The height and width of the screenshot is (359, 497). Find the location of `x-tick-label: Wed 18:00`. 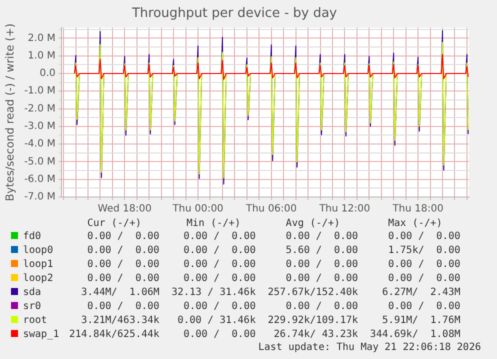

x-tick-label: Wed 18:00 is located at coordinates (125, 209).